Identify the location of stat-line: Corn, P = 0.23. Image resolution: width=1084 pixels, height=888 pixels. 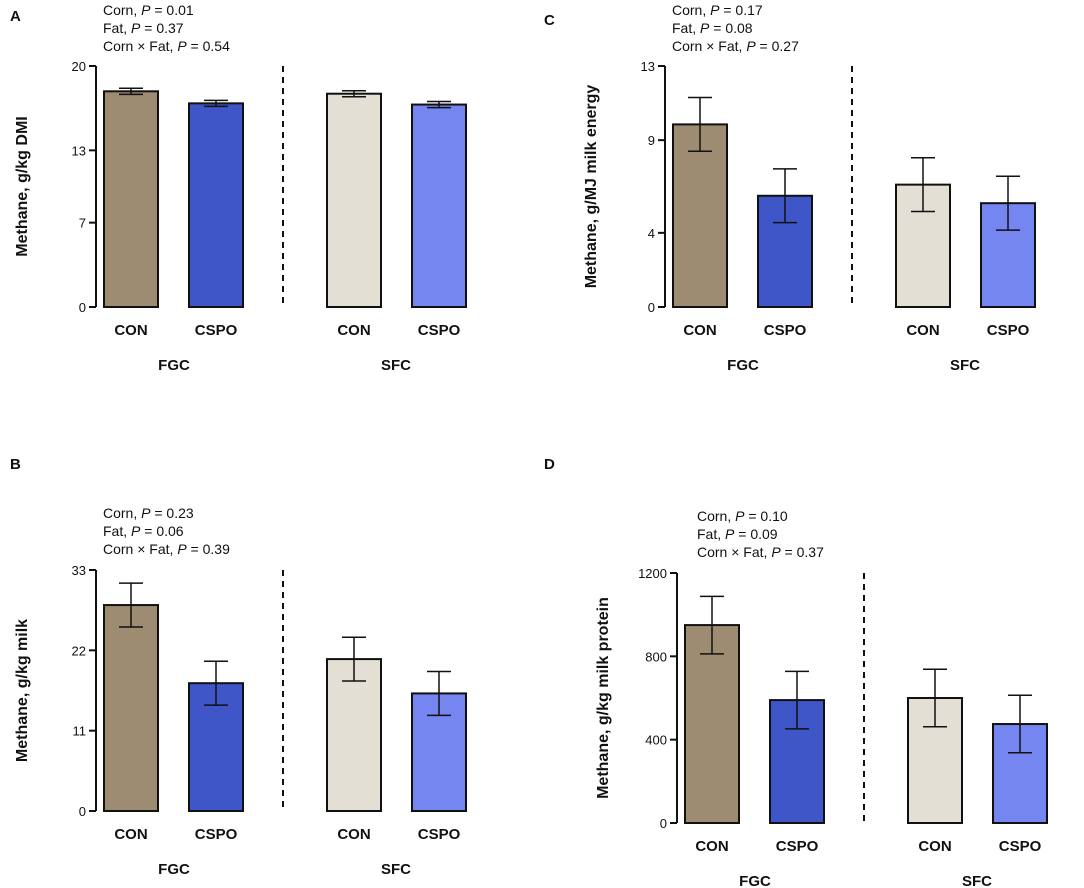
(148, 513).